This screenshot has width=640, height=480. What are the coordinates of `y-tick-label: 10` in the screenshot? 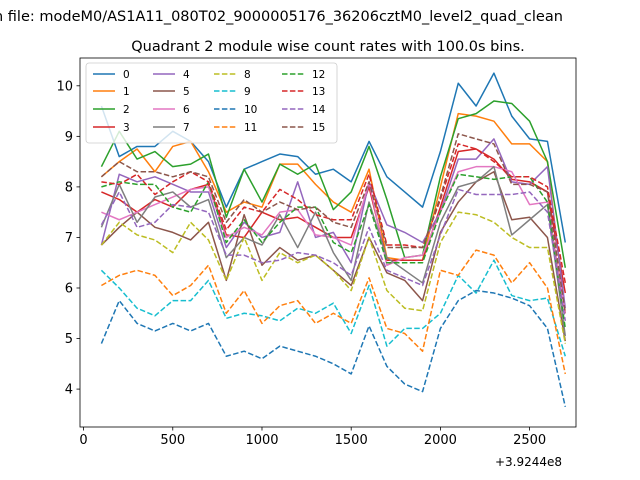 It's located at (64, 86).